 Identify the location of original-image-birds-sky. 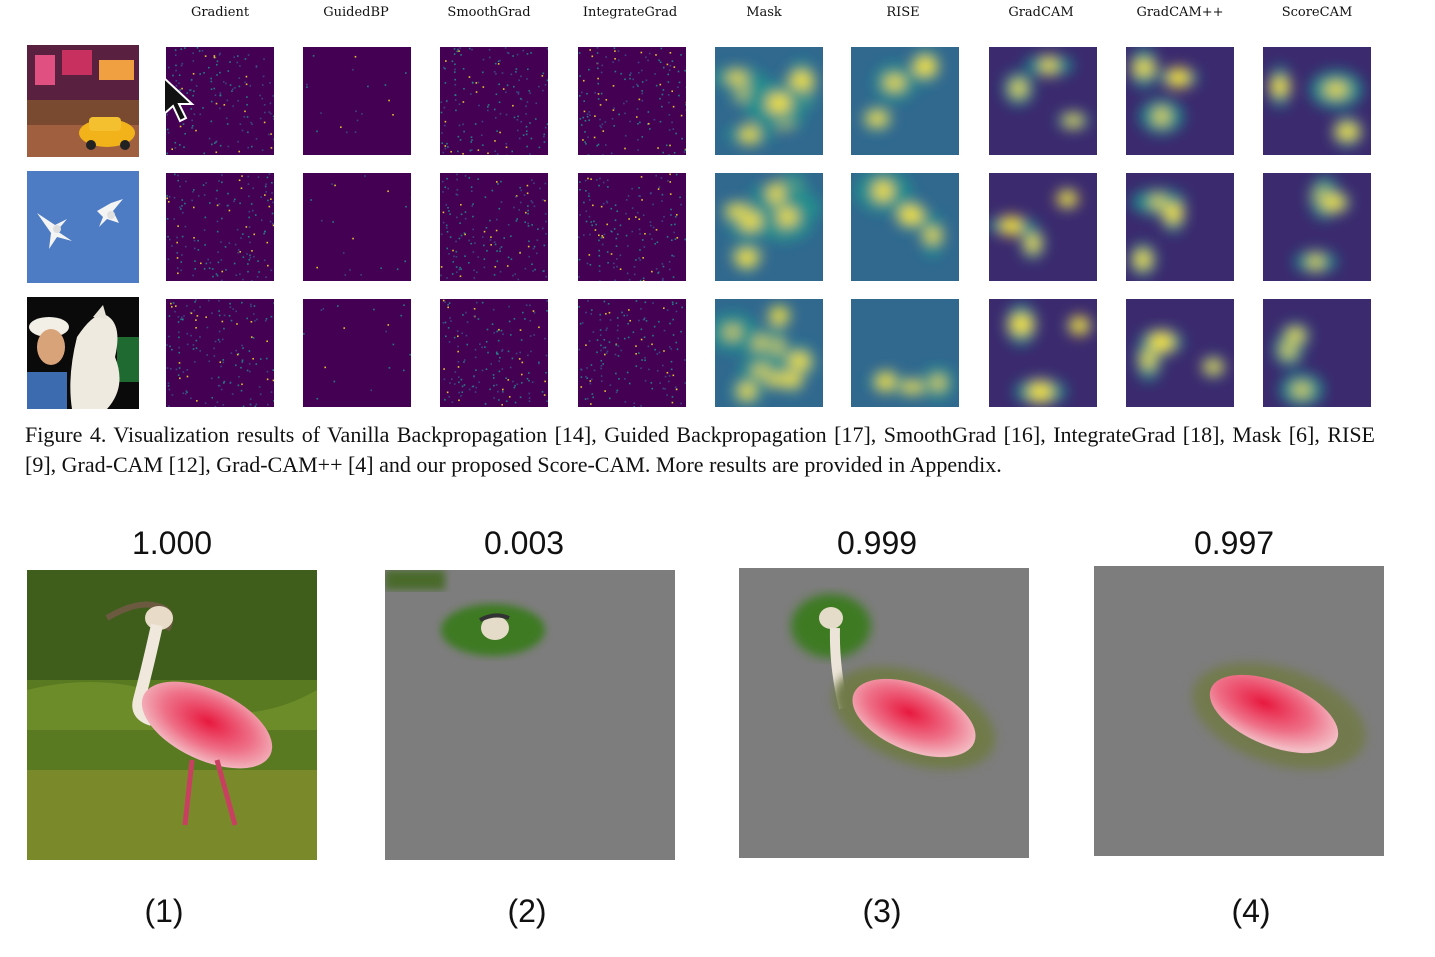
(83, 227).